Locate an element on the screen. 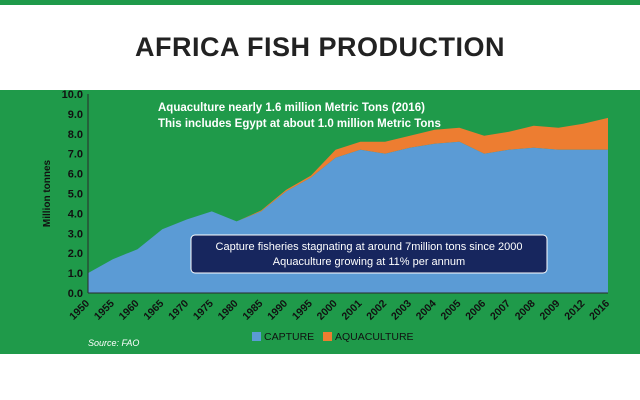 Image resolution: width=640 pixels, height=400 pixels. y-tick-label: 8.0 is located at coordinates (75, 135).